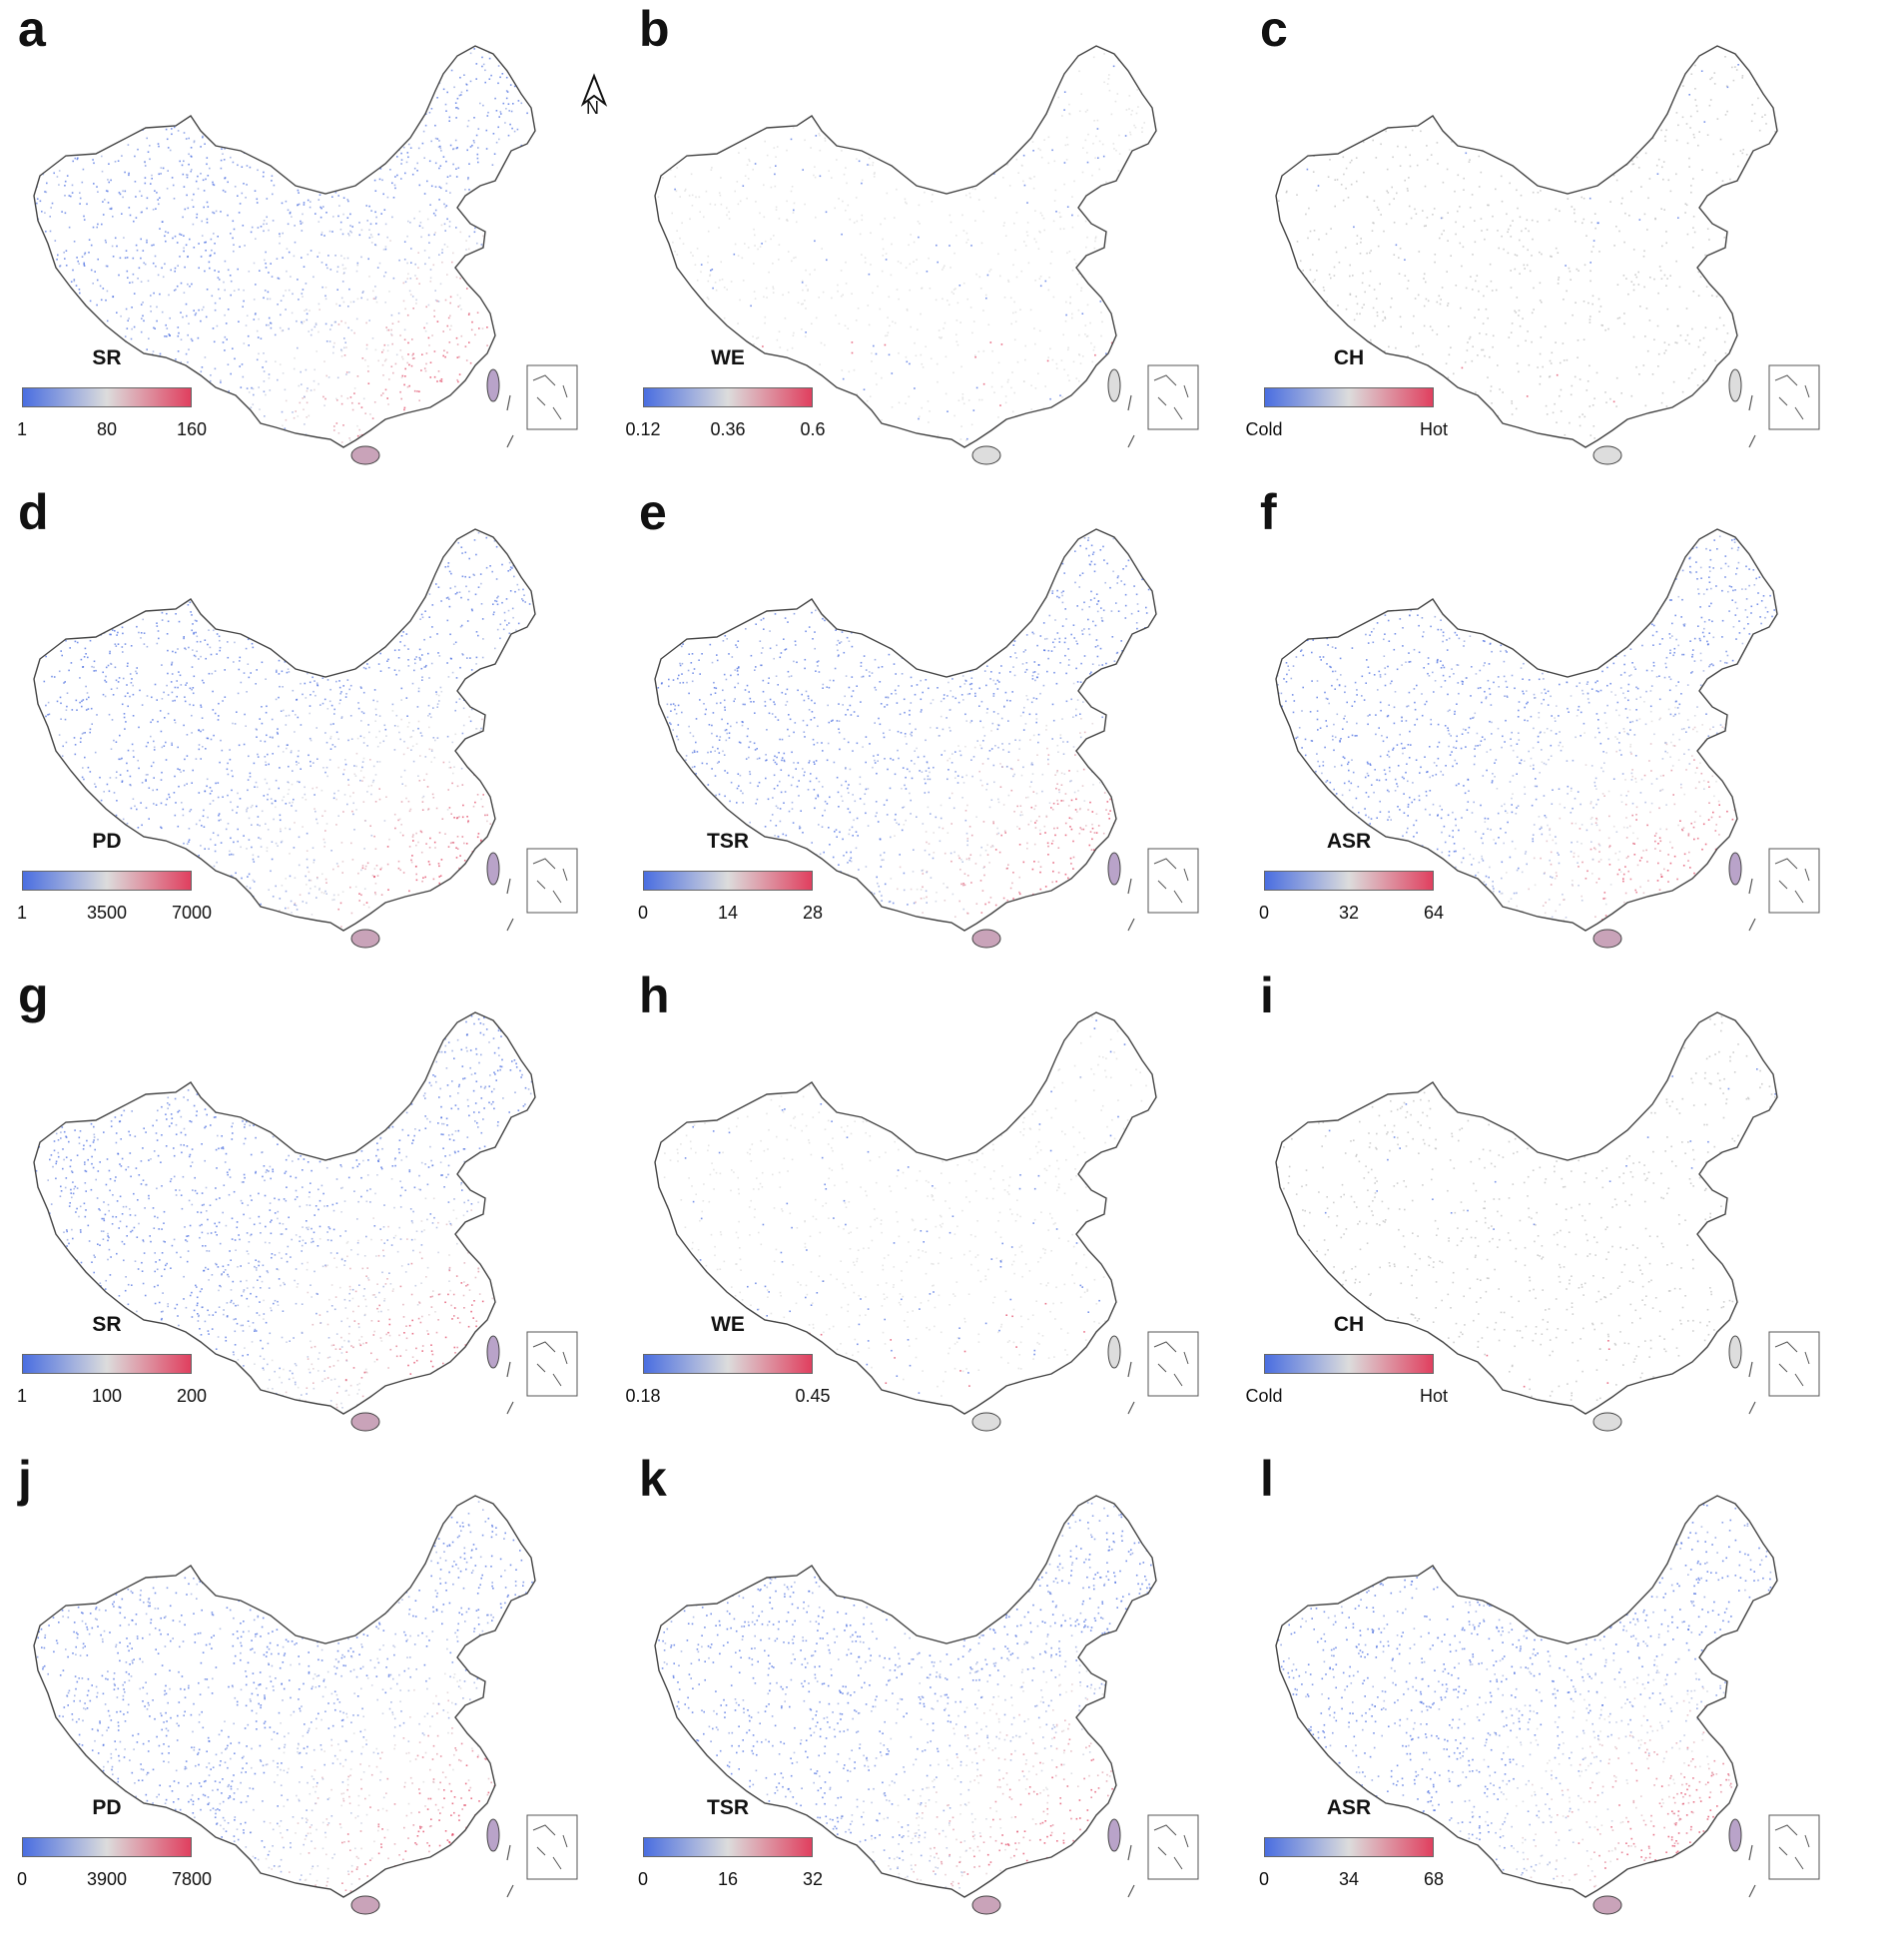 This screenshot has width=1901, height=1960. I want to click on legend-title: WE, so click(728, 358).